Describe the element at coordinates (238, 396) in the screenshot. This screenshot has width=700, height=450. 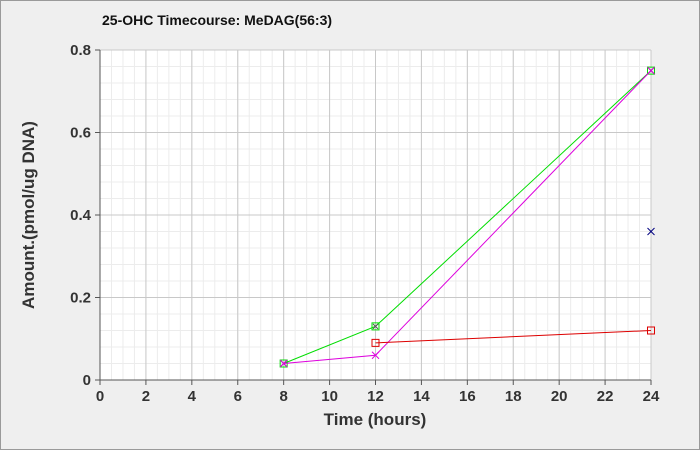
I see `x-tick-label: 6` at that location.